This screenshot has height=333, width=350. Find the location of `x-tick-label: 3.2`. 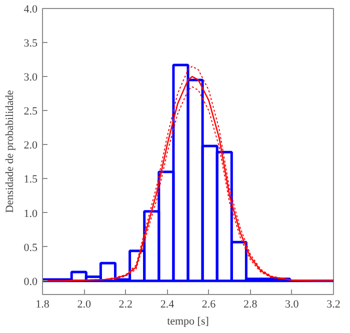

x-tick-label: 3.2 is located at coordinates (333, 304).